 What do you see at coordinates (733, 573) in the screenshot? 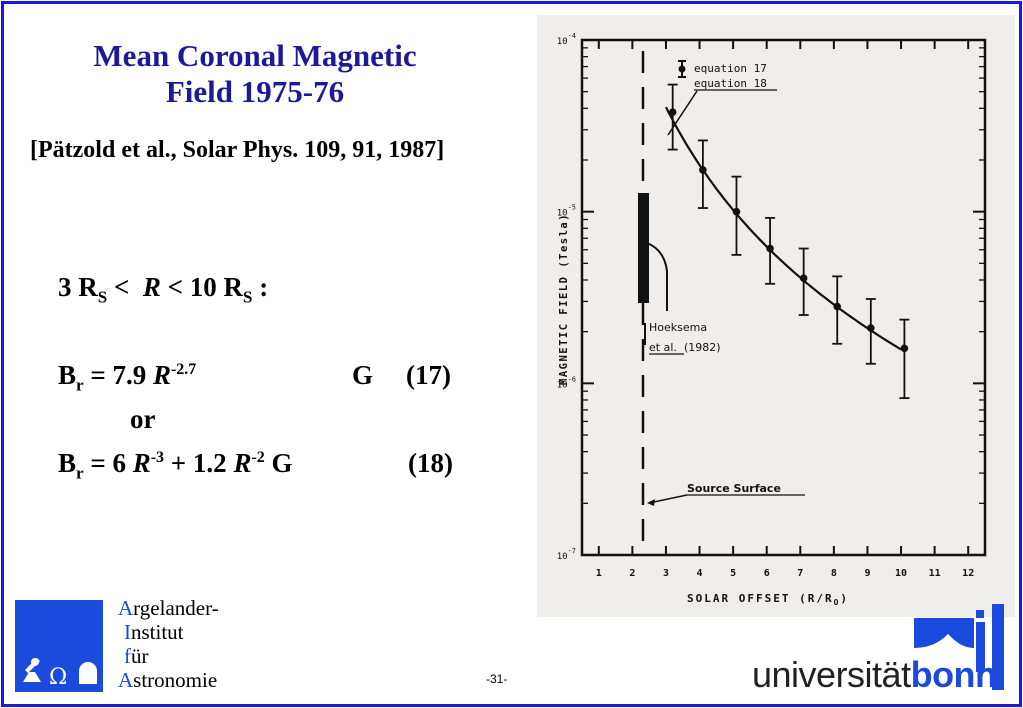
I see `x-tick-label: 5` at bounding box center [733, 573].